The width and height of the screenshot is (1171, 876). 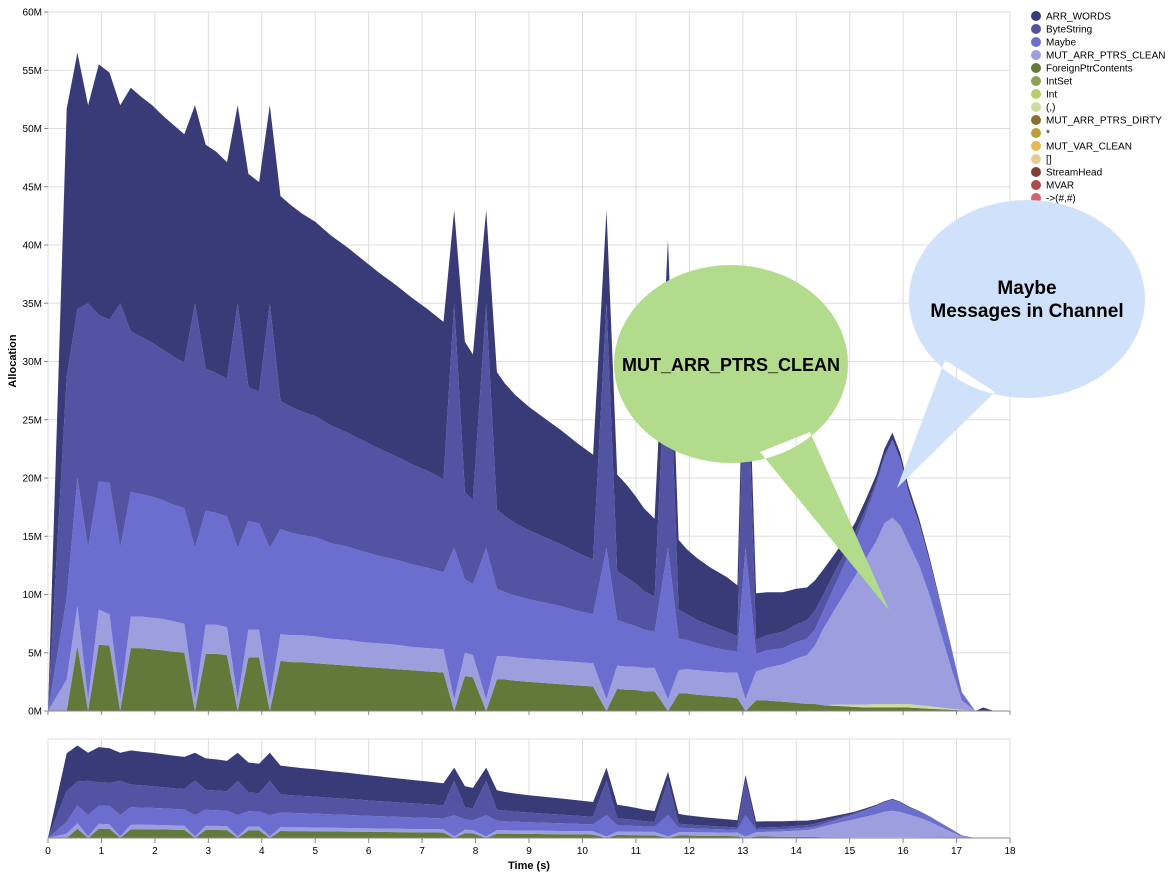 I want to click on main-area--, so click(x=521, y=677).